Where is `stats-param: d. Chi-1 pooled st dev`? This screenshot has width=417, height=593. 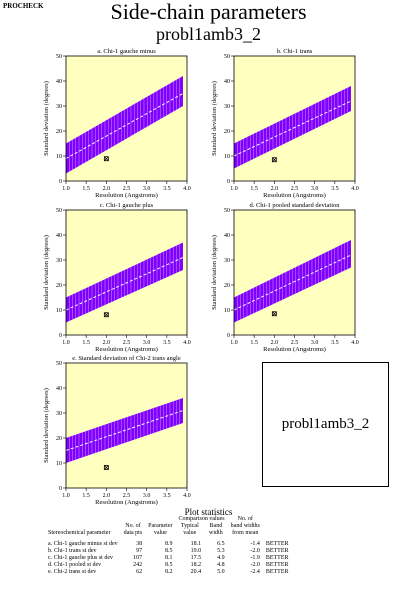
stats-param: d. Chi-1 pooled st dev is located at coordinates (75, 565).